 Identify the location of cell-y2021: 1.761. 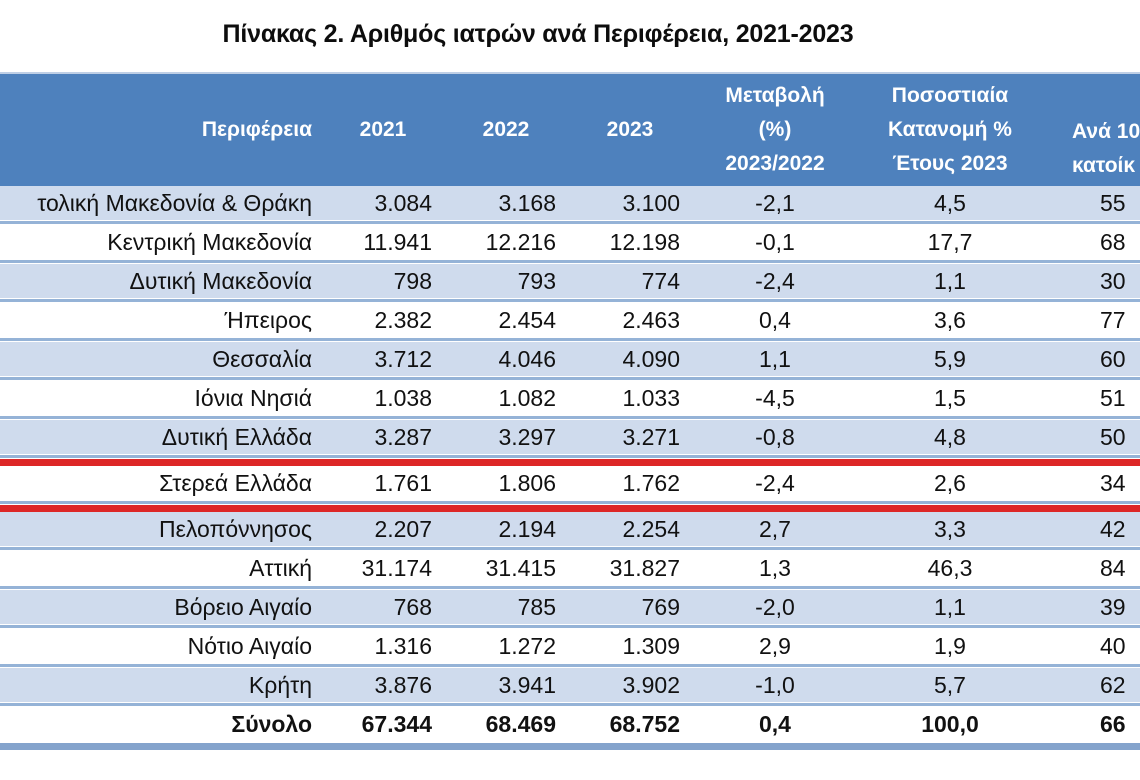
(403, 482).